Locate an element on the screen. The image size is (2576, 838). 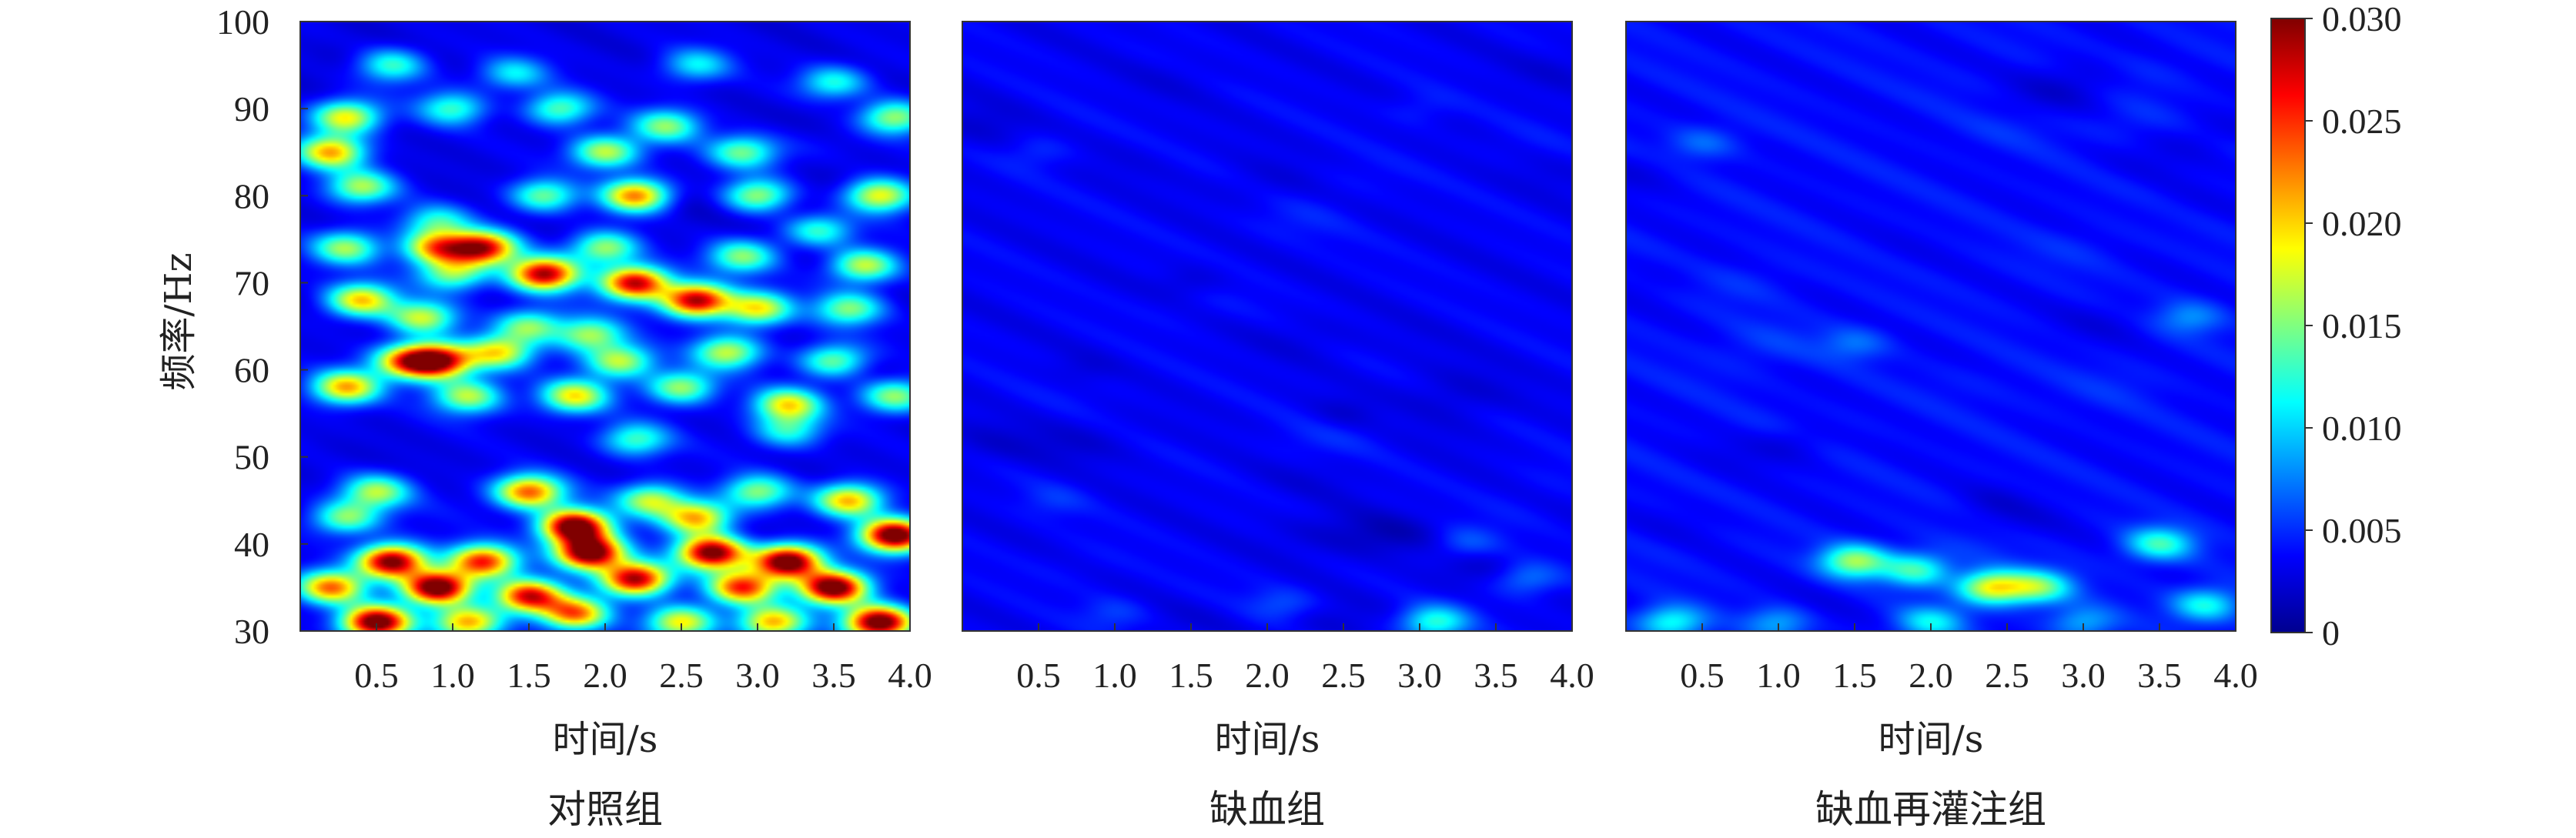
colorbar-gradient is located at coordinates (2288, 326).